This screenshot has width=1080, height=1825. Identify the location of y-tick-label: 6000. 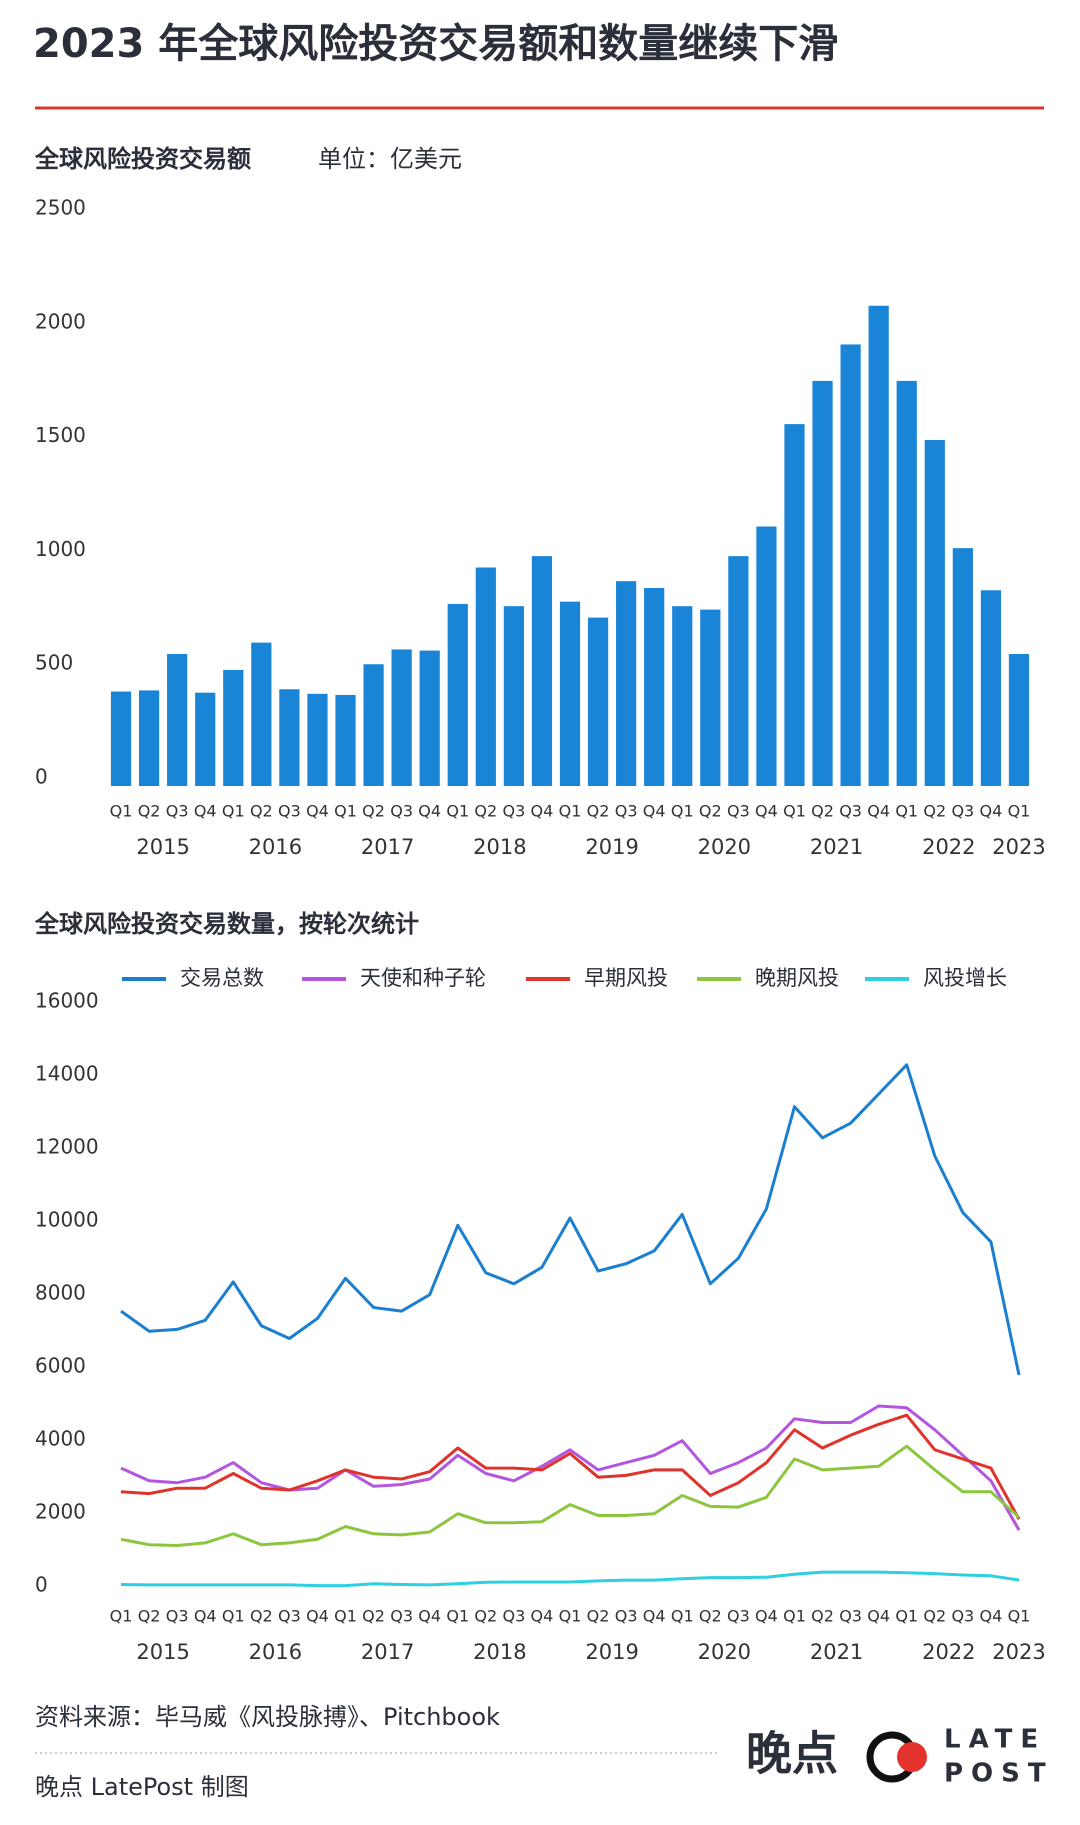
(60, 1366).